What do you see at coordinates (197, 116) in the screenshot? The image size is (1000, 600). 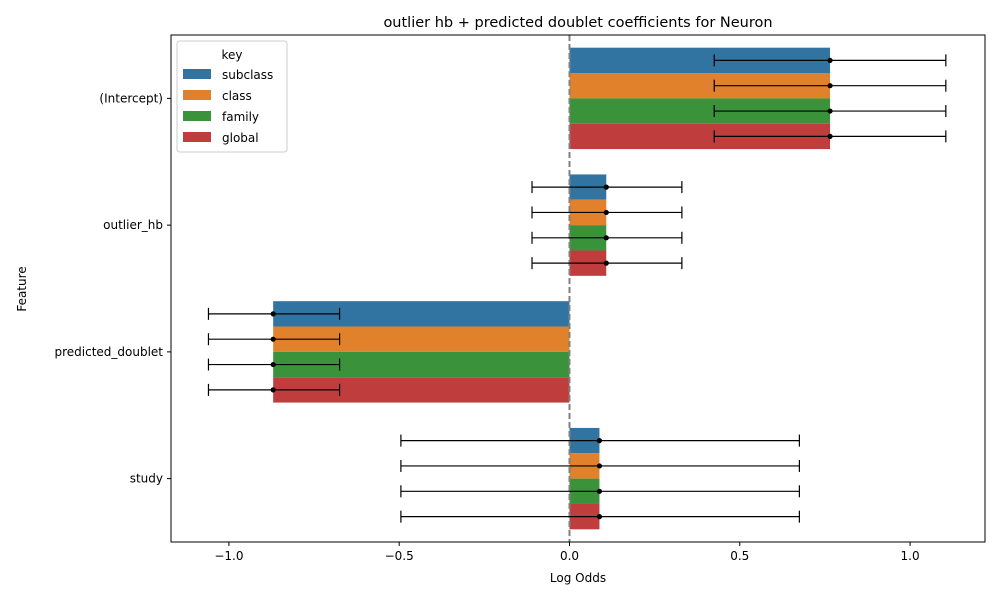 I see `legend-swatch-family` at bounding box center [197, 116].